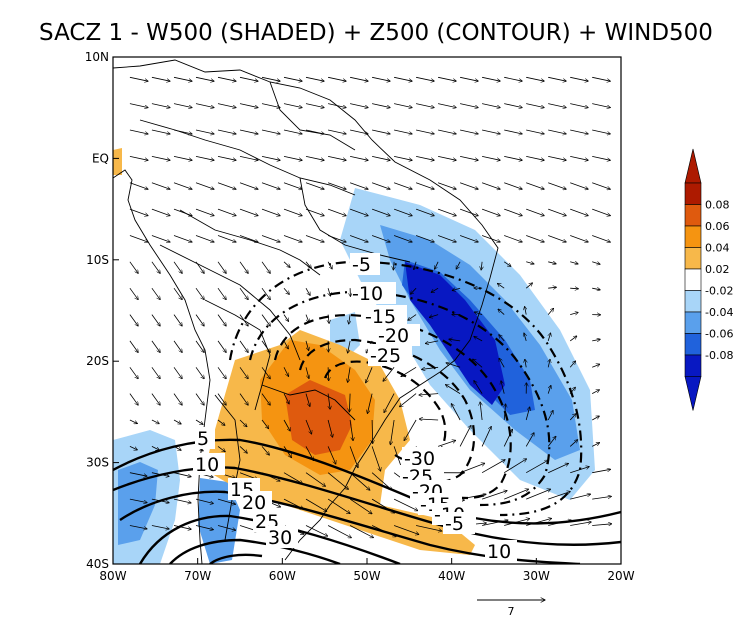  What do you see at coordinates (112, 576) in the screenshot?
I see `lon-tick-label: 80W` at bounding box center [112, 576].